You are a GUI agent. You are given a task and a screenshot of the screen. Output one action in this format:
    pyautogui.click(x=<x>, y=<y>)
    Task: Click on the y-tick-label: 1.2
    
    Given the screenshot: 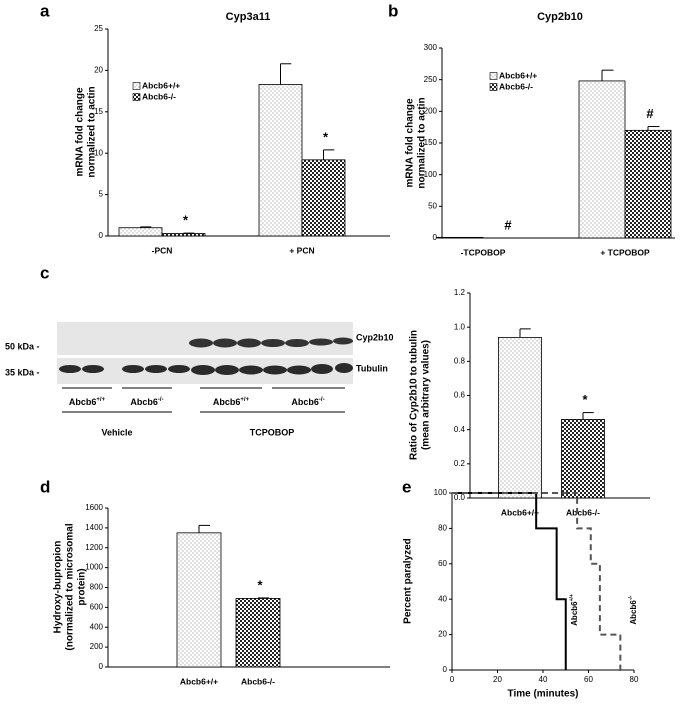 What is the action you would take?
    pyautogui.click(x=460, y=292)
    